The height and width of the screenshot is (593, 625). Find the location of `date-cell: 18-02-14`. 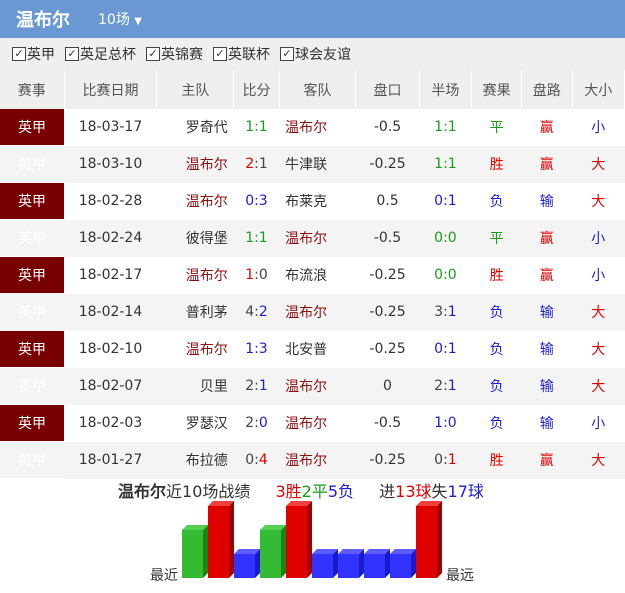

date-cell: 18-02-14 is located at coordinates (110, 312).